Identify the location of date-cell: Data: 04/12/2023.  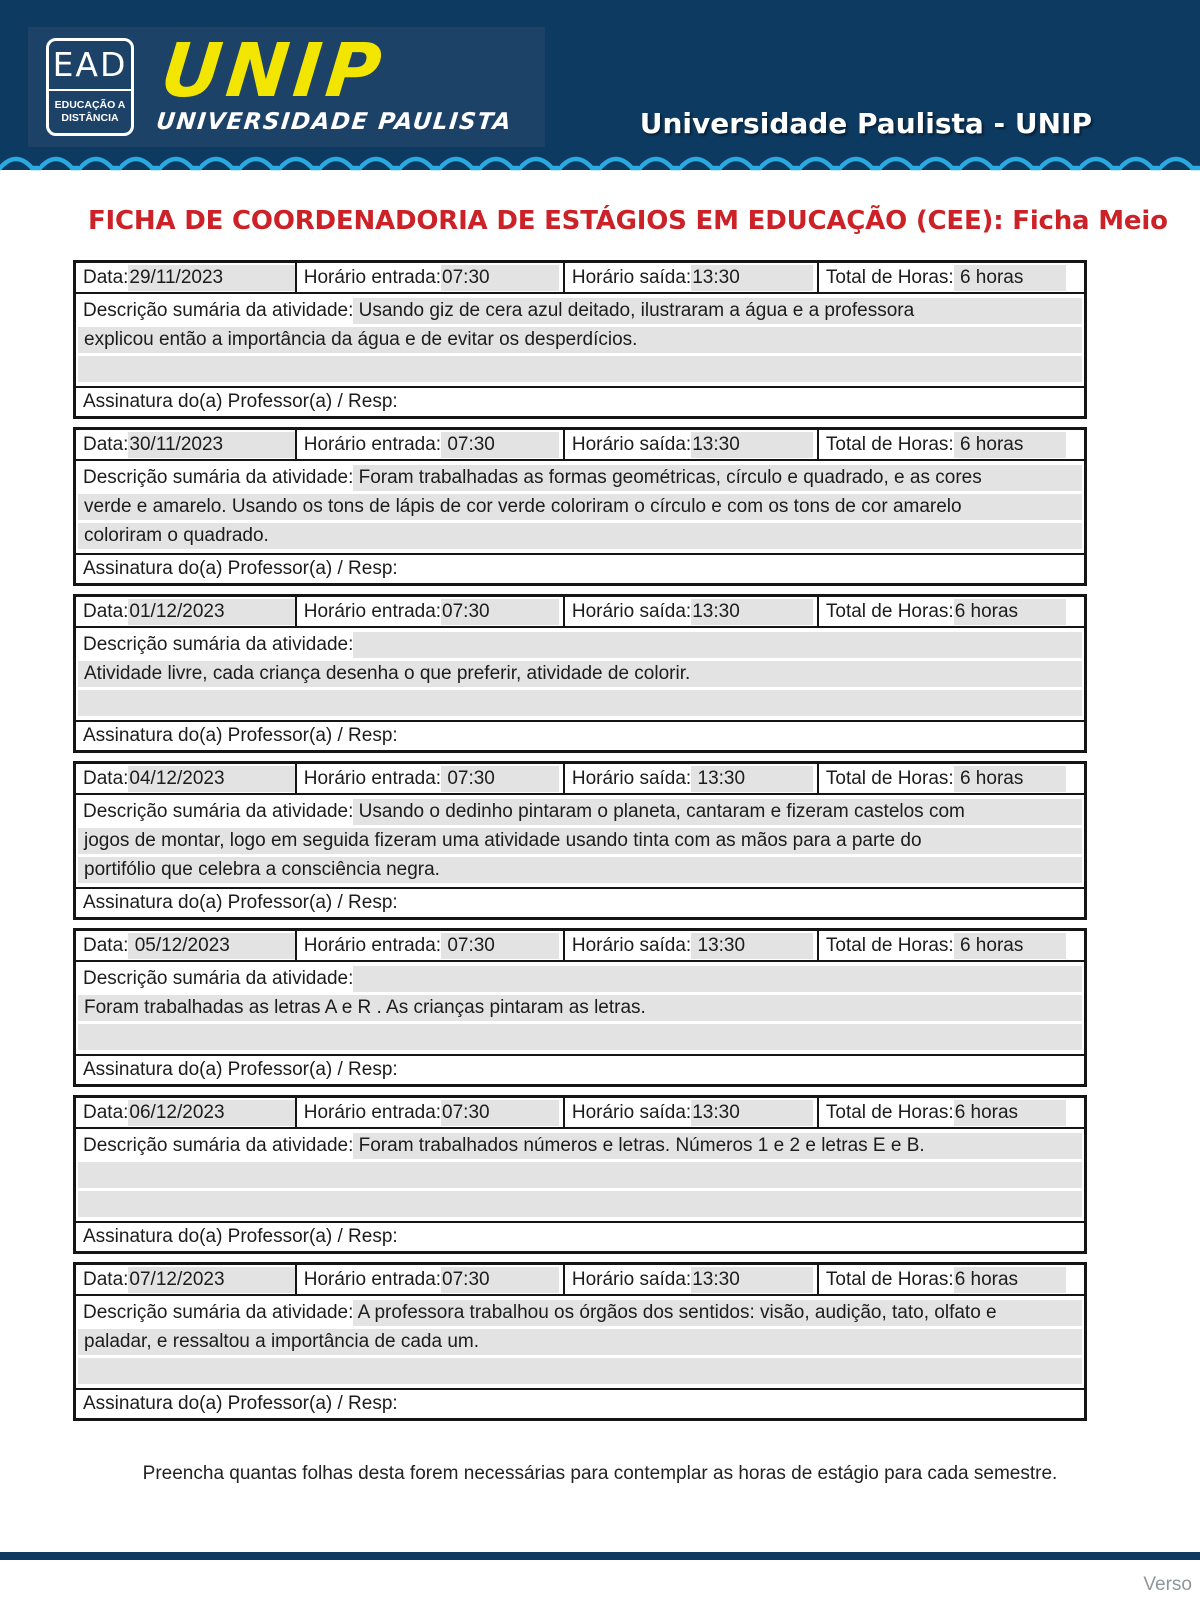
(186, 778).